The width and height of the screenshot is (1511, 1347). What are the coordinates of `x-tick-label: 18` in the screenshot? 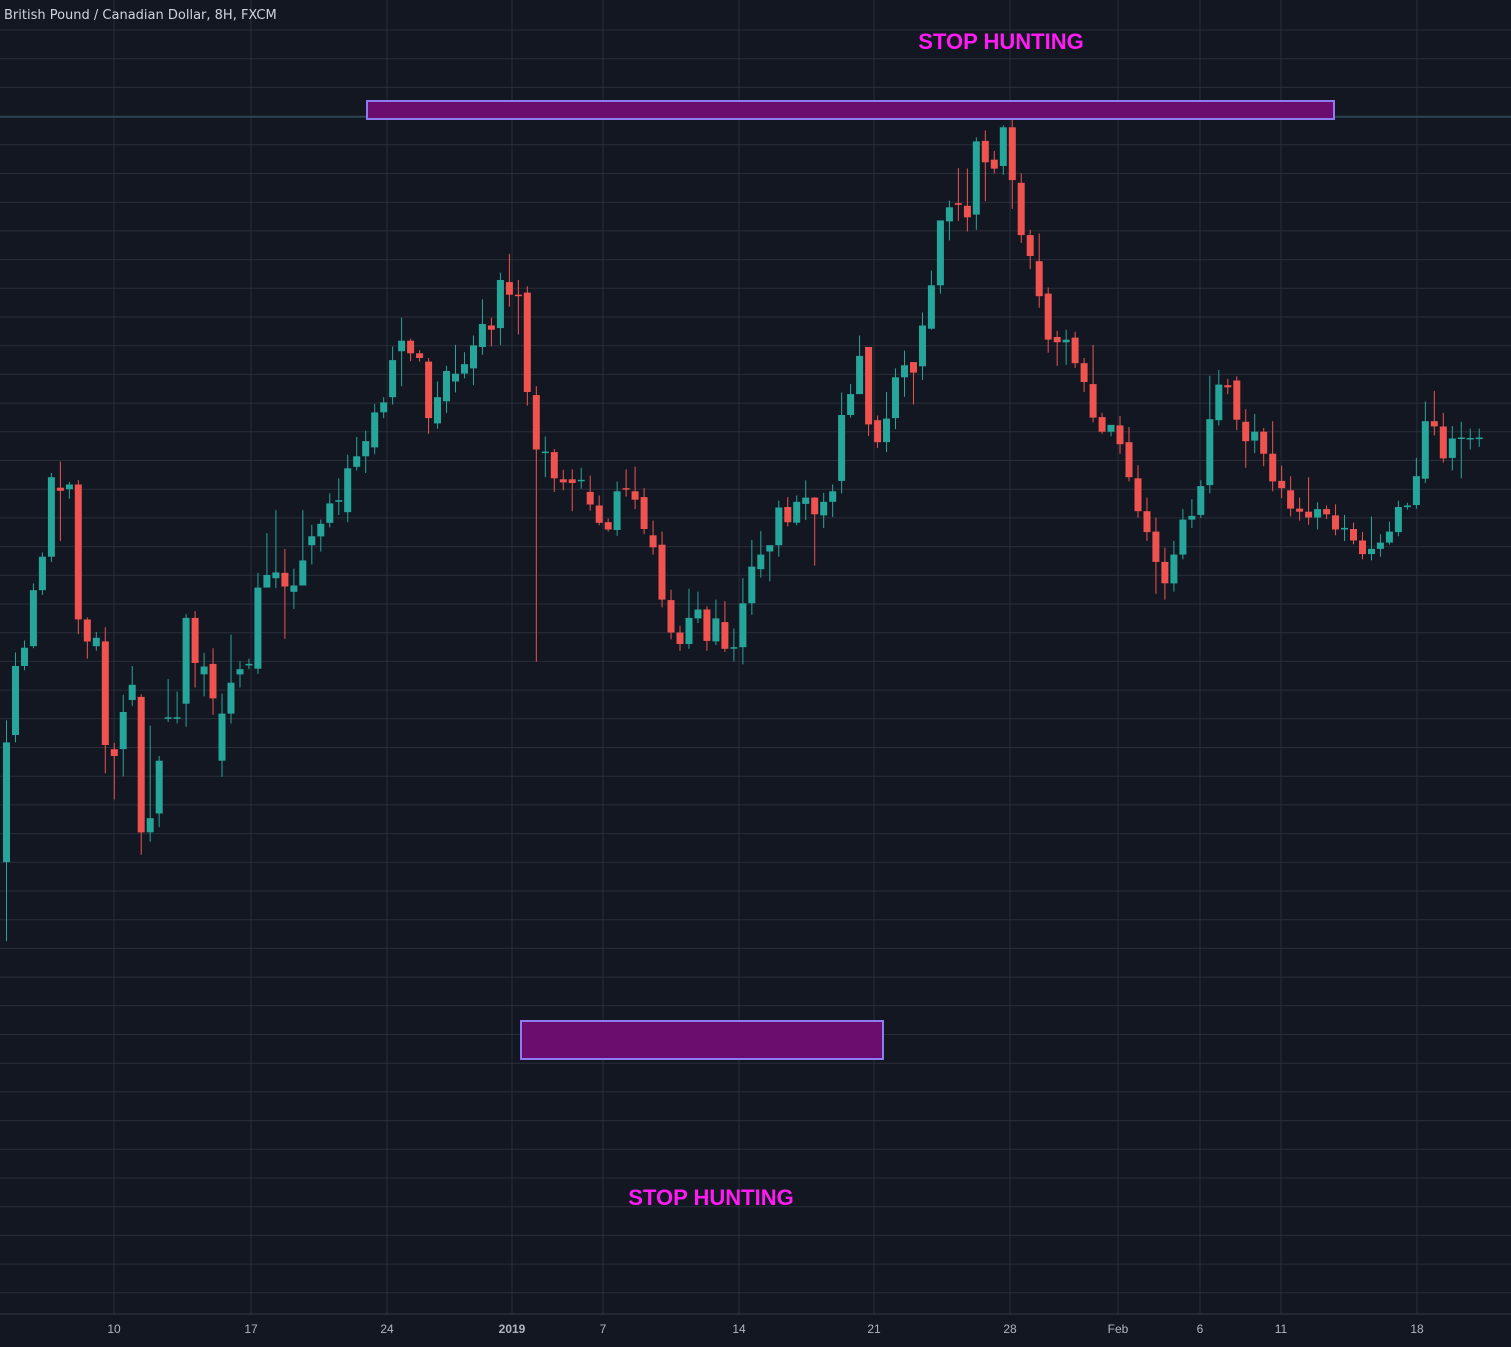 It's located at (1417, 1329).